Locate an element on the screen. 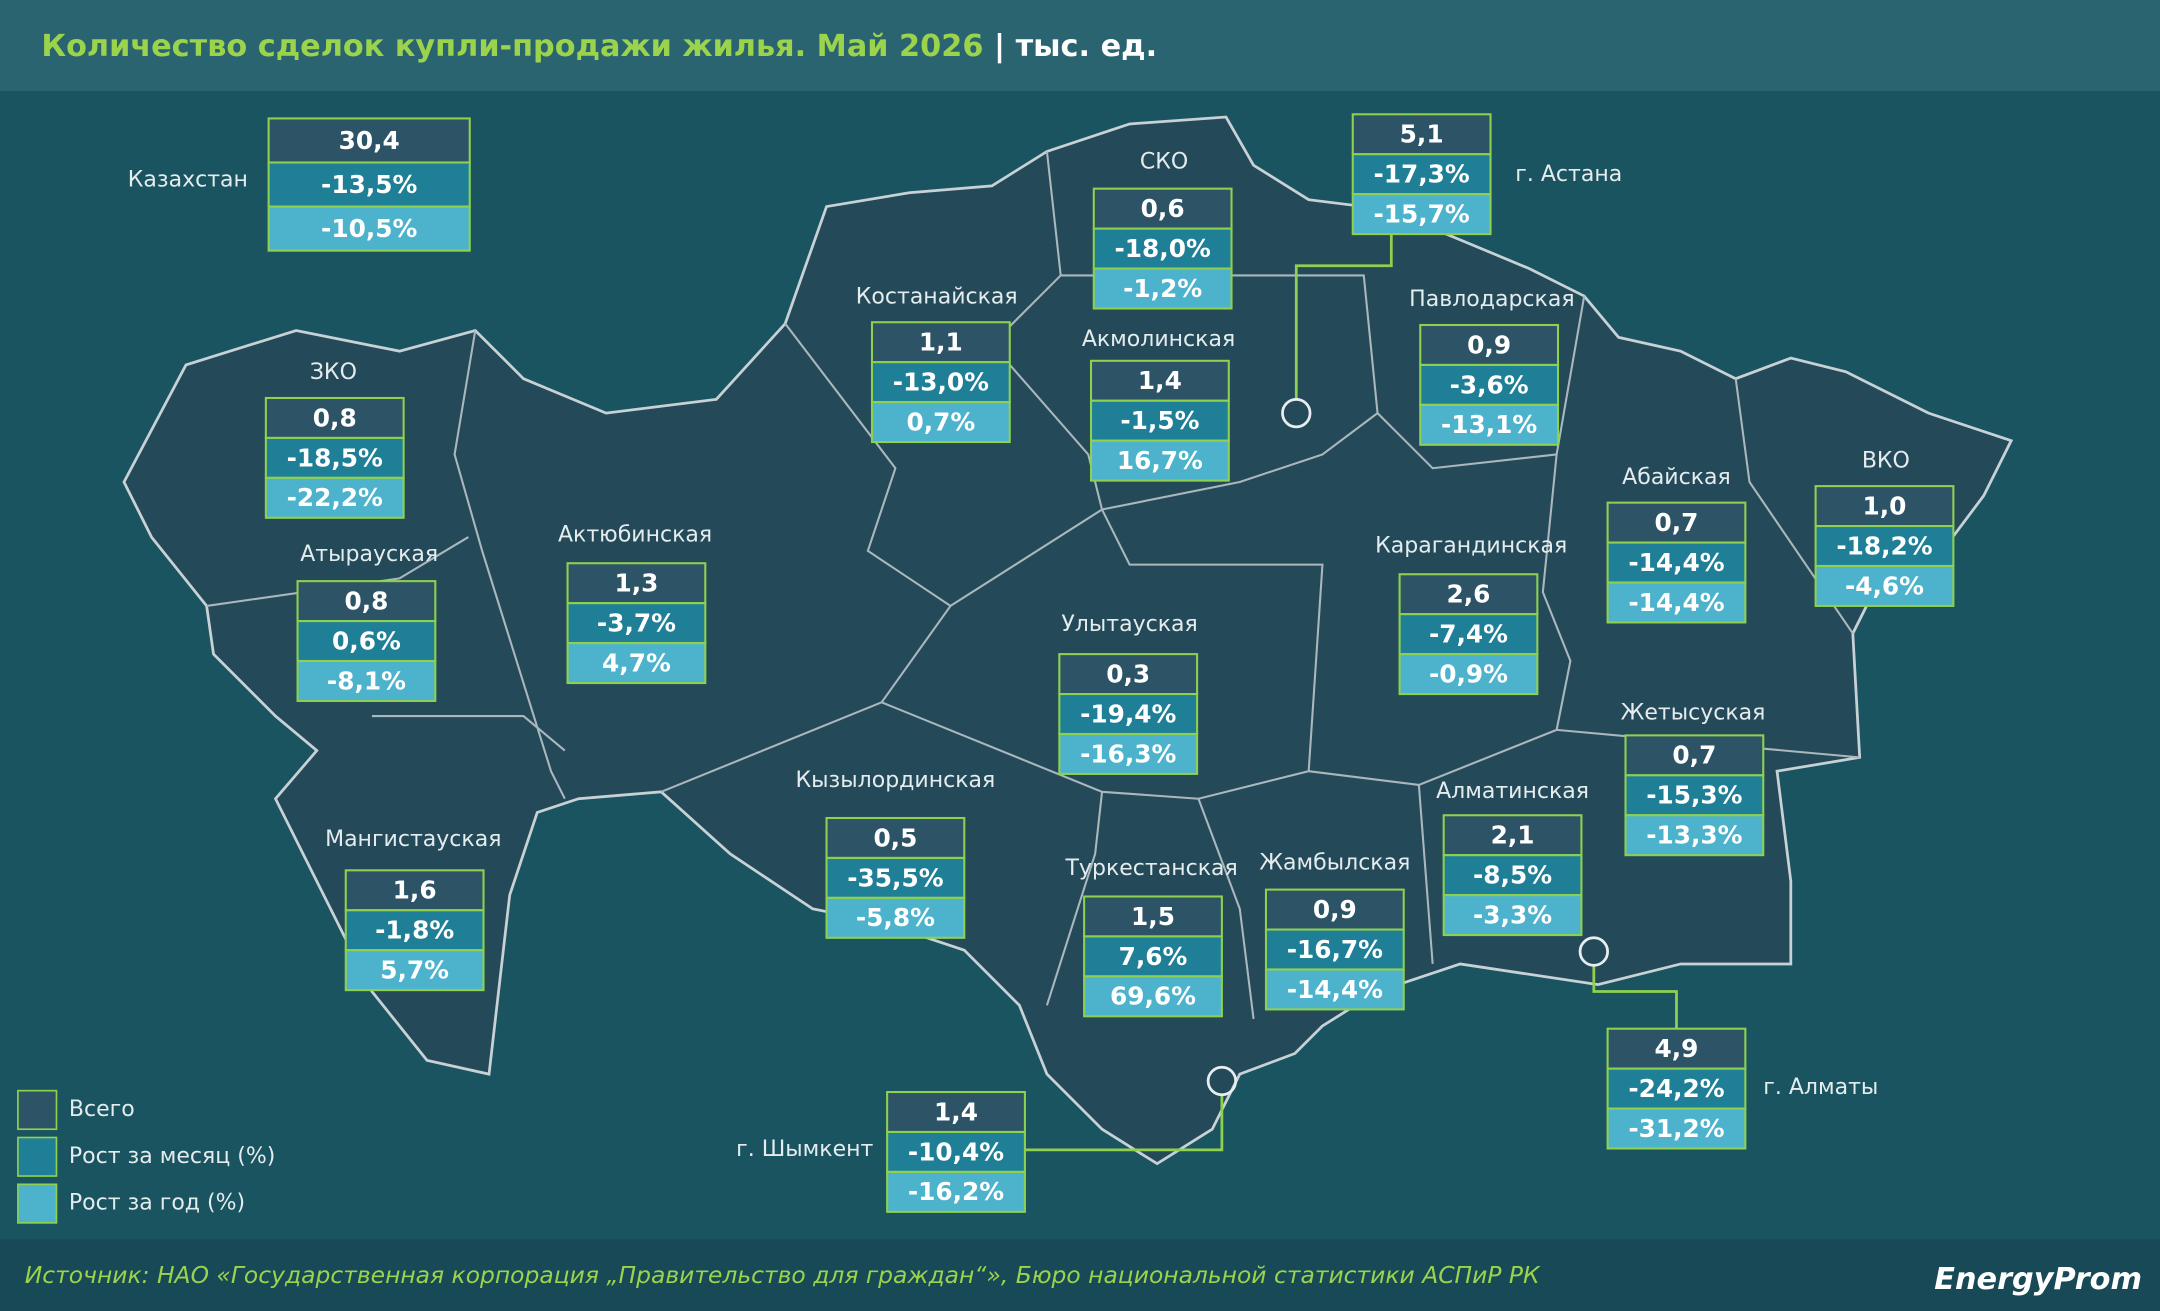 Image resolution: width=2160 pixels, height=1311 pixels. region-year: 0,7% is located at coordinates (940, 421).